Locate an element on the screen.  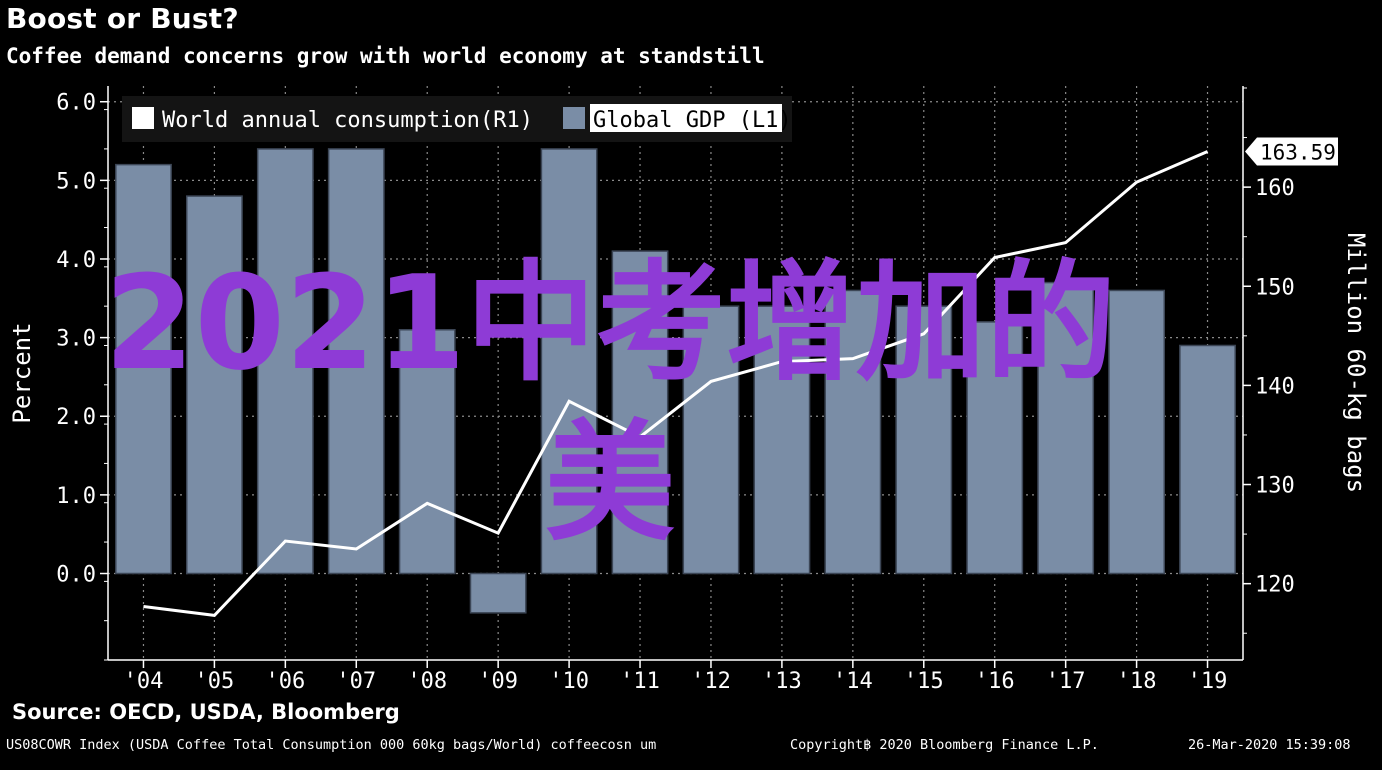
right-tick-label: 120 is located at coordinates (1275, 585).